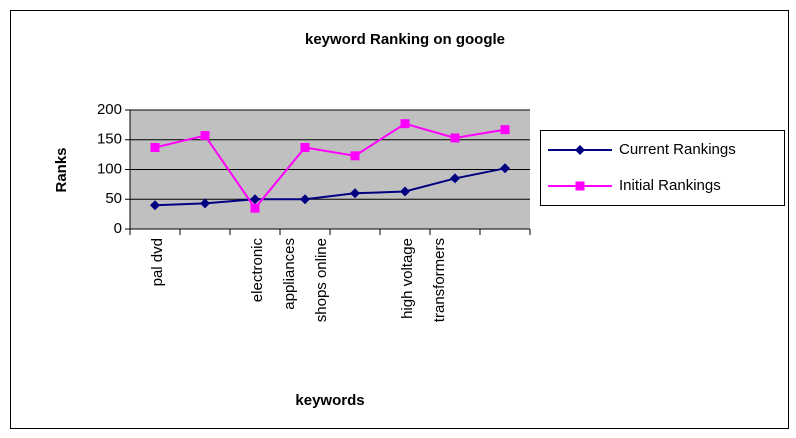 This screenshot has width=796, height=438. I want to click on x-tick-label: high voltage transformers, so click(423, 280).